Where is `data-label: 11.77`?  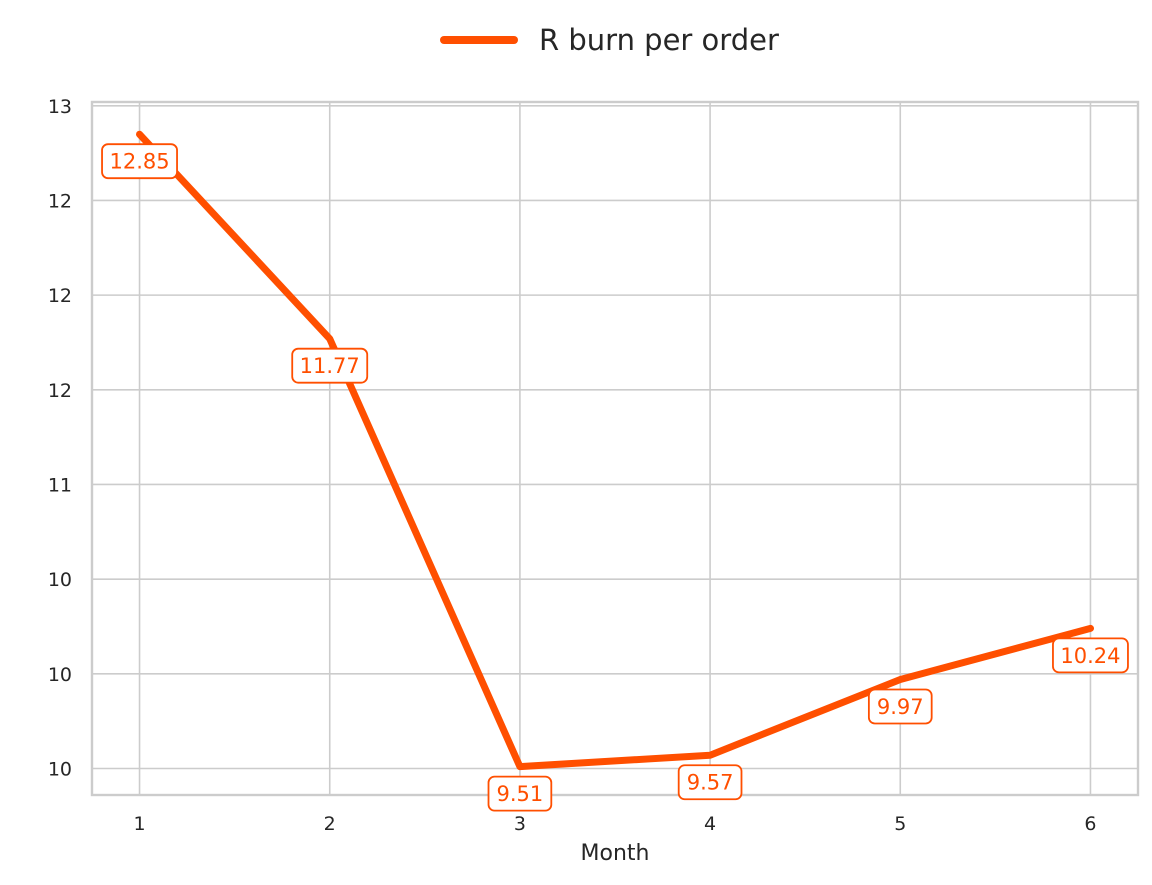 data-label: 11.77 is located at coordinates (330, 365).